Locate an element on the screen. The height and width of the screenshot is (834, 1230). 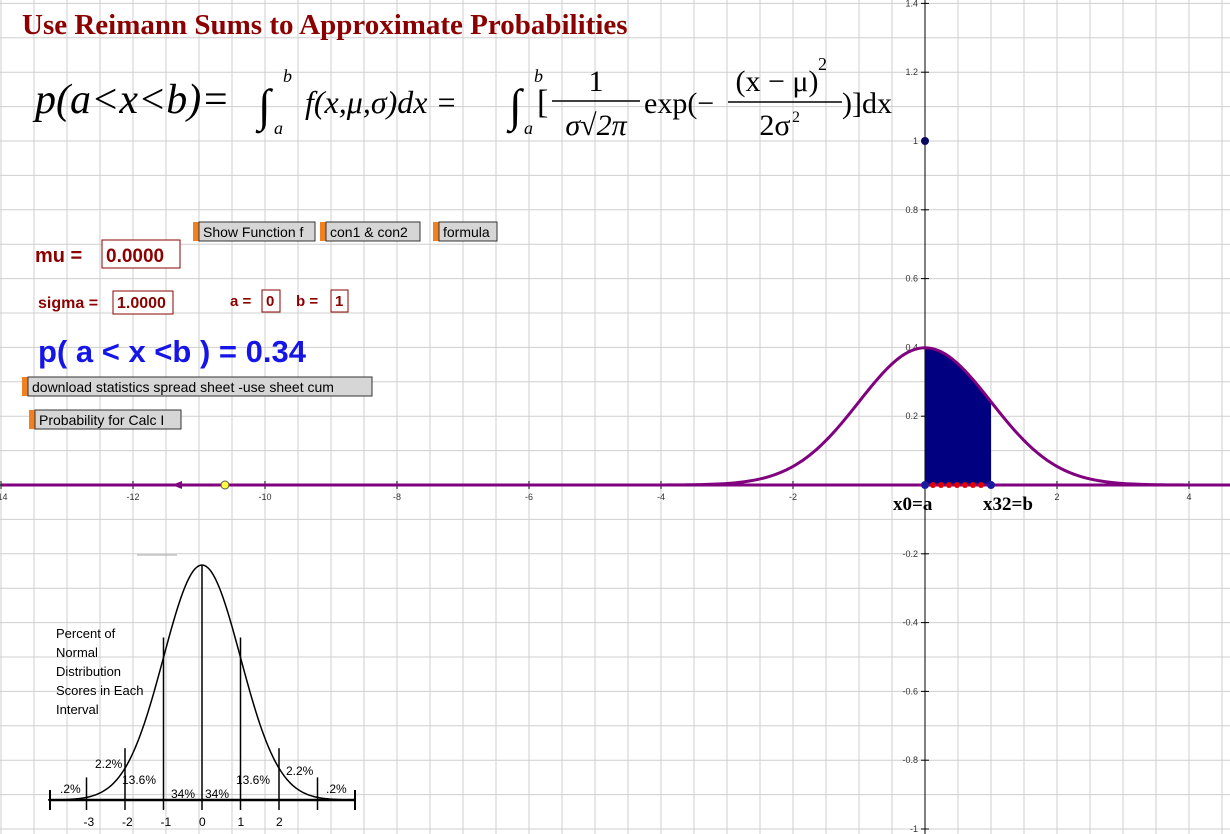
x-tick-label: -2 is located at coordinates (793, 497).